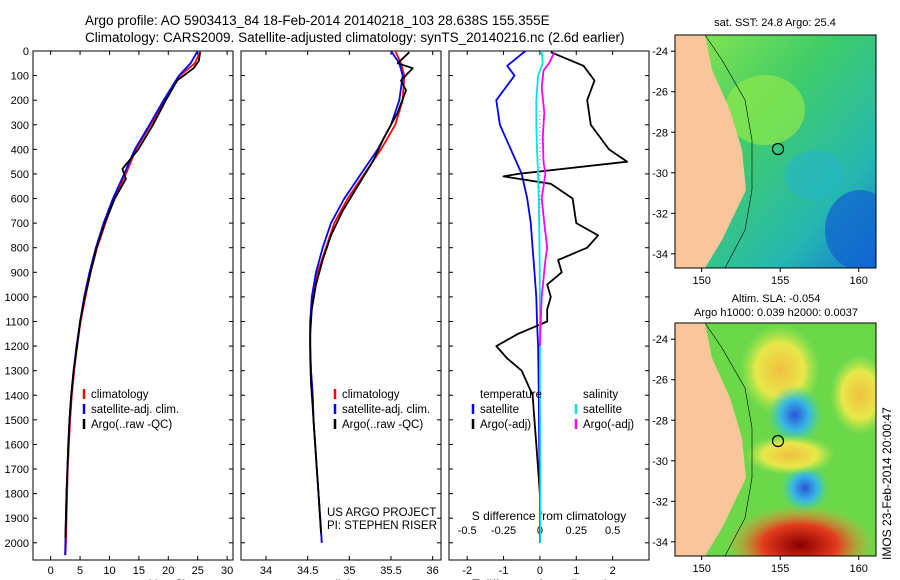 This screenshot has height=580, width=900. I want to click on x-tick-label: -1, so click(504, 571).